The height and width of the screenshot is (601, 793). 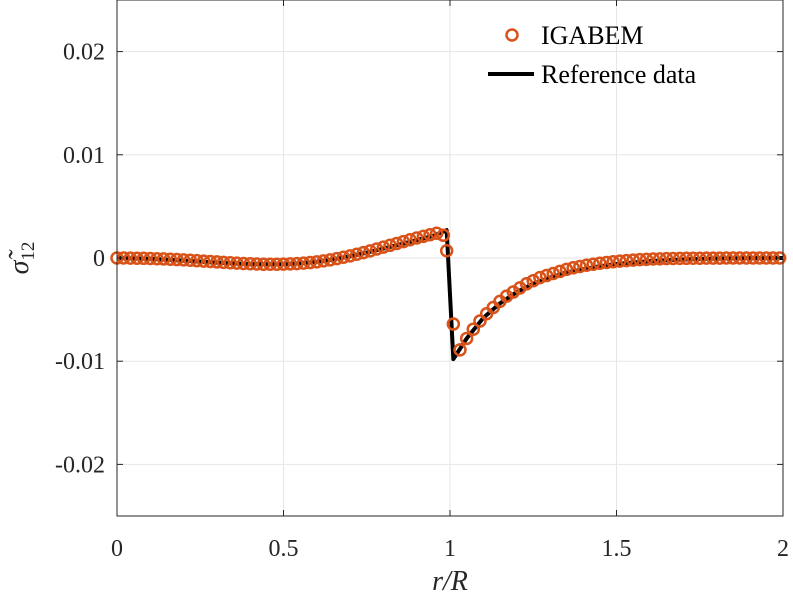 What do you see at coordinates (21, 258) in the screenshot?
I see `y-axis-label: σ̃12` at bounding box center [21, 258].